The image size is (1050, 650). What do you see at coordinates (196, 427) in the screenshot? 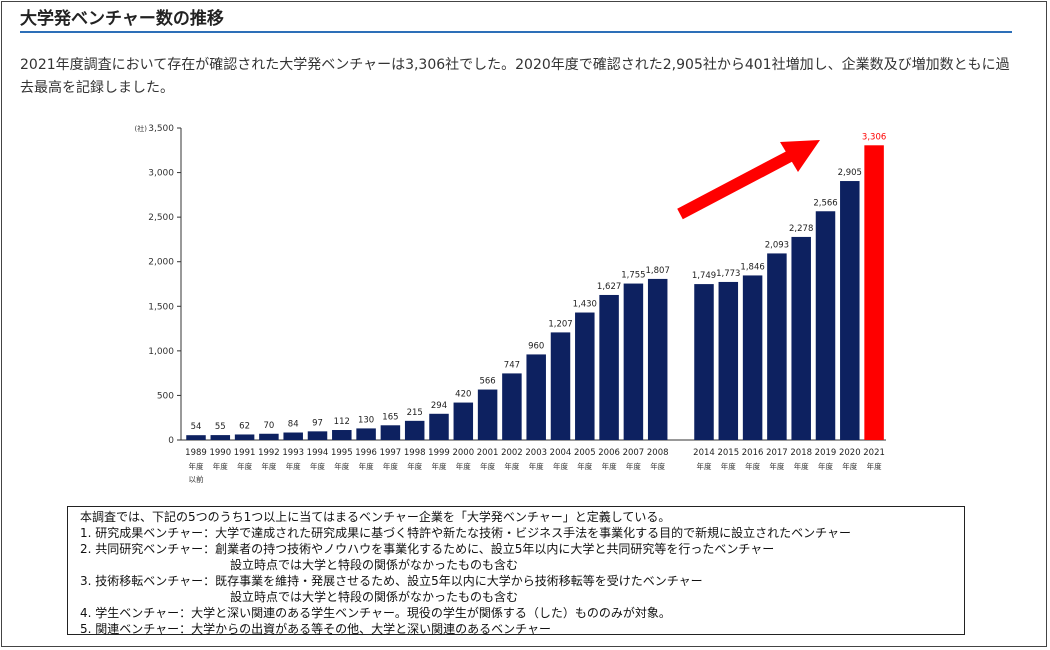
I see `value-label-1989: 54` at bounding box center [196, 427].